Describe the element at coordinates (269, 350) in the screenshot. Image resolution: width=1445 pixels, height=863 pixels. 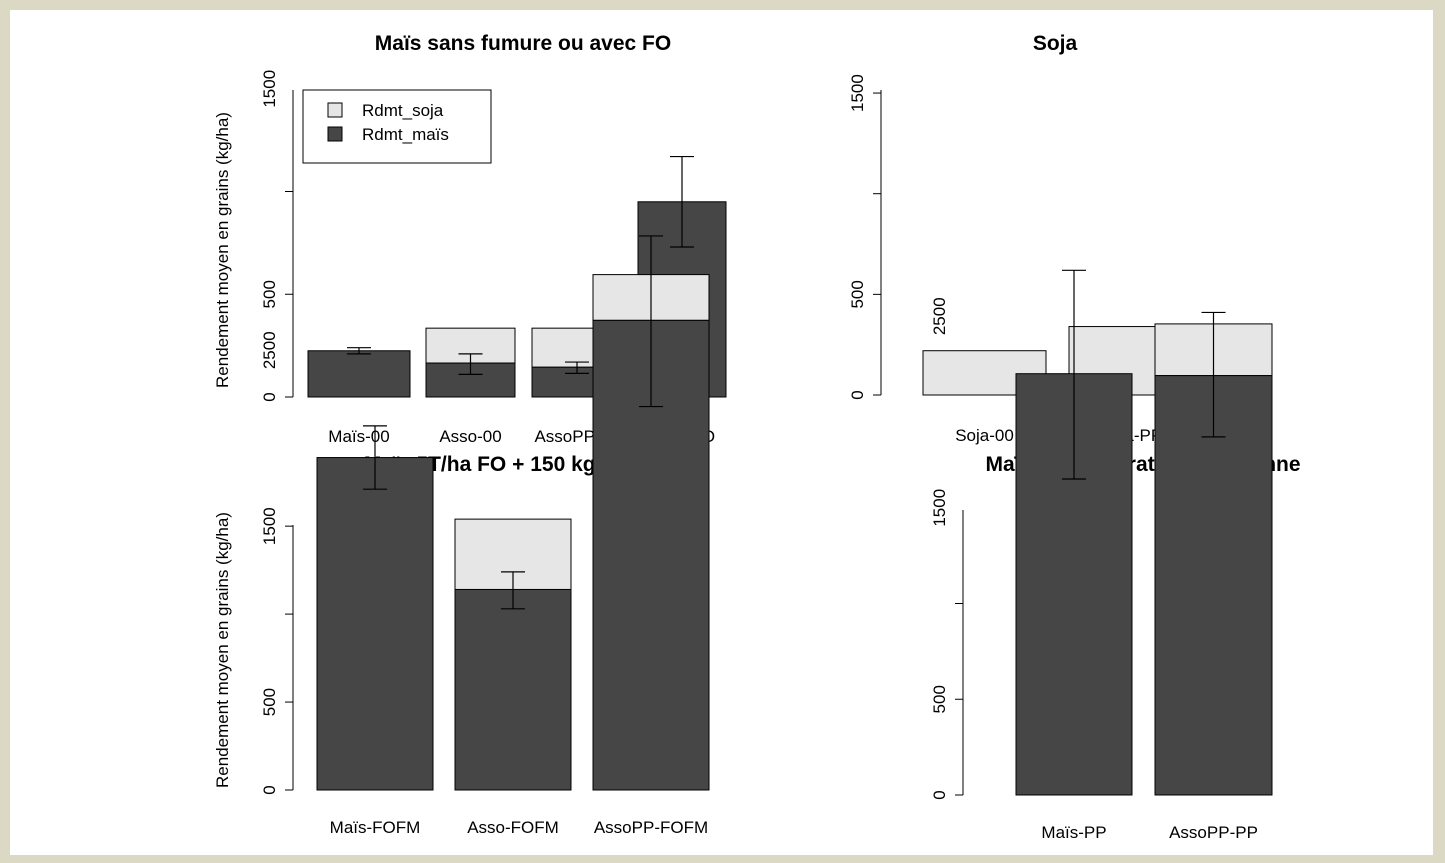
I see `panel-3-y-tick-label: 2500` at that location.